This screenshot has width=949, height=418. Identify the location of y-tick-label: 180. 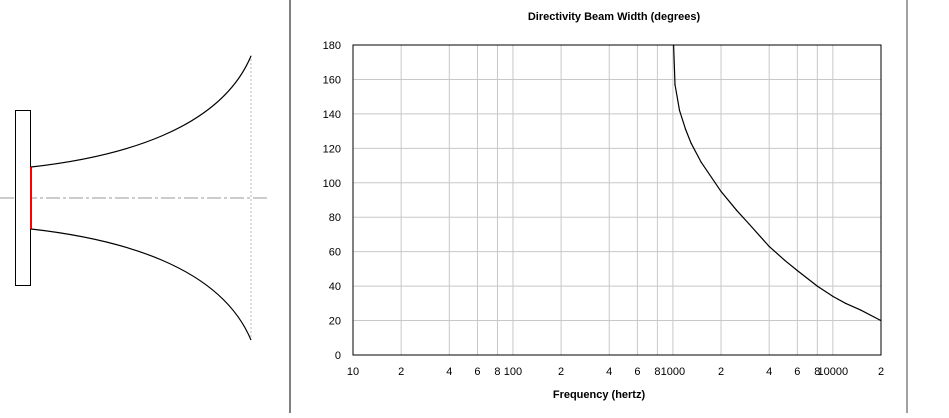
(332, 46).